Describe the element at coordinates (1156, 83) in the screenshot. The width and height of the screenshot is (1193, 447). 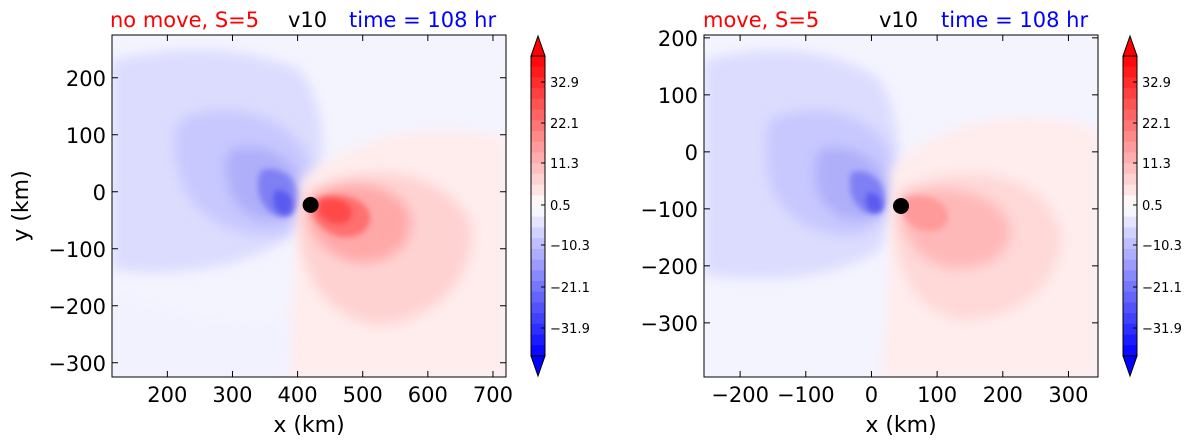
I see `panel-right-colorbar-tick-label: 32.9` at that location.